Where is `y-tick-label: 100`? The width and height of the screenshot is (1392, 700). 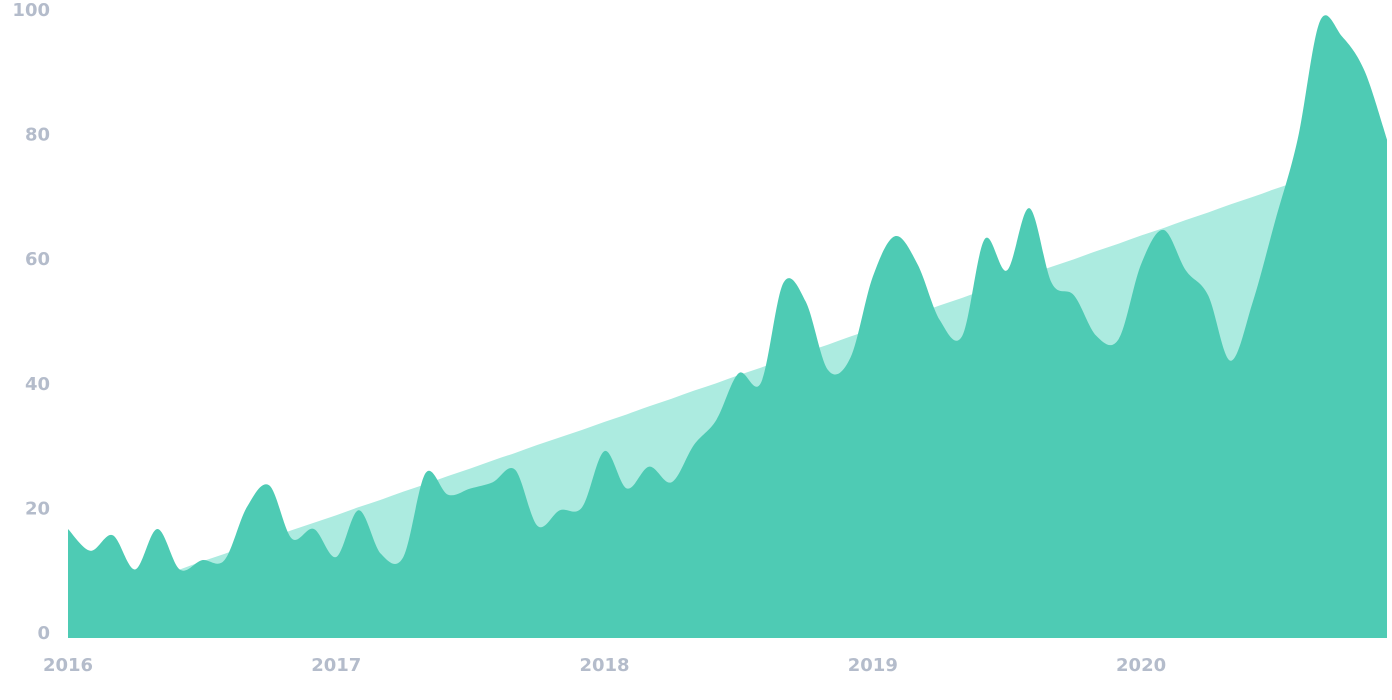 y-tick-label: 100 is located at coordinates (31, 10).